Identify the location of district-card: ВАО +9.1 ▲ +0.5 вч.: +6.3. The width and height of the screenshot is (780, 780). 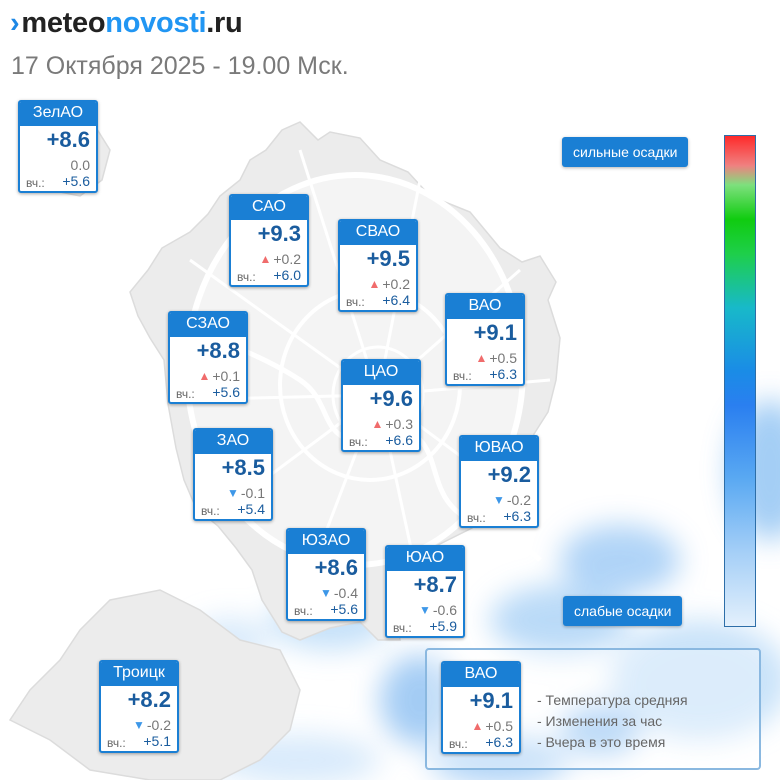
(485, 339).